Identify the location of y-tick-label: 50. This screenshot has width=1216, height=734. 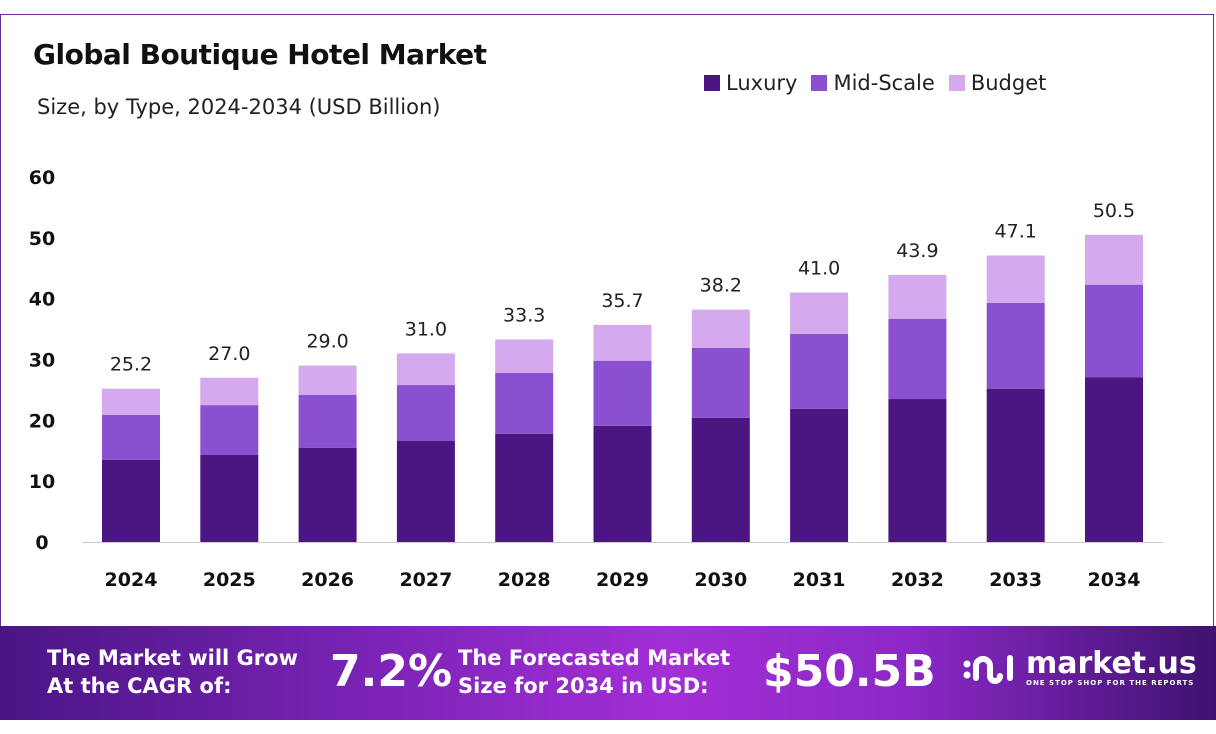
(42, 239).